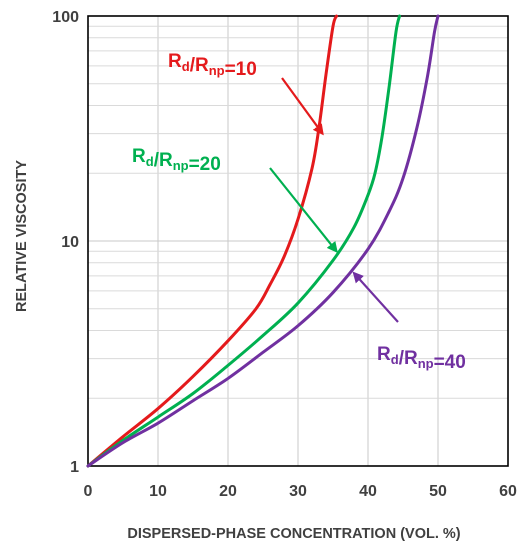 The width and height of the screenshot is (528, 550). Describe the element at coordinates (368, 491) in the screenshot. I see `x-tick-label: 40` at that location.